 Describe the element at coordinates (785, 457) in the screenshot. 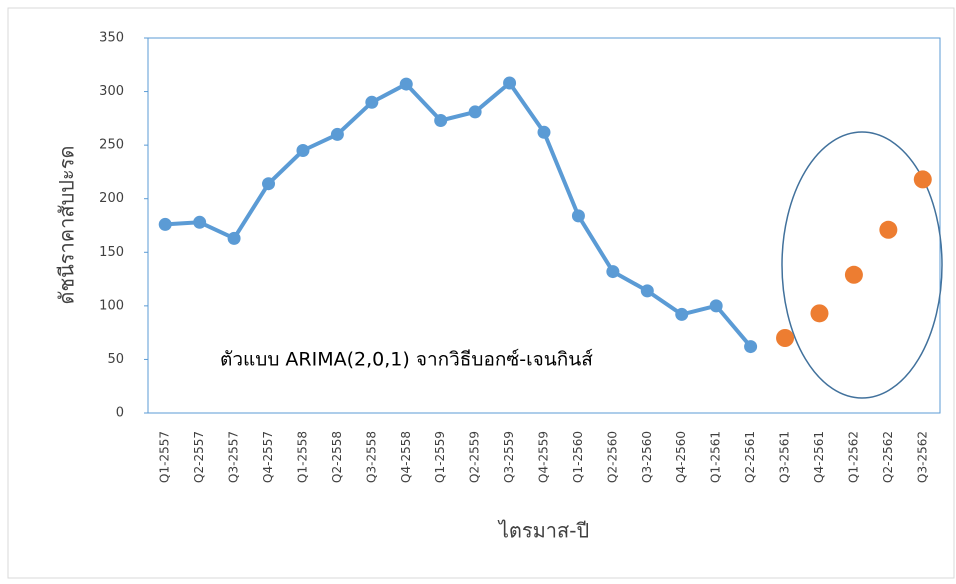

I see `x-tick-label: Q3-2561` at that location.